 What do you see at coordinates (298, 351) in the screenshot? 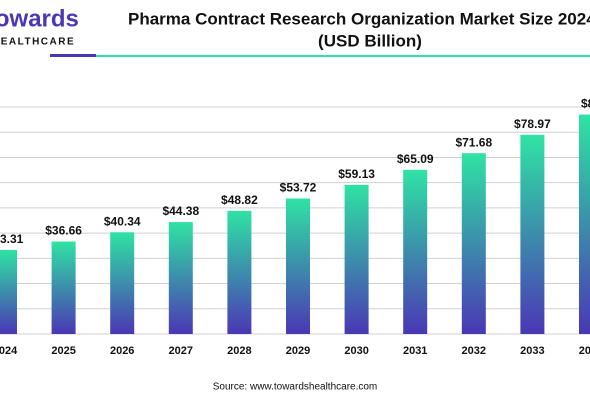
I see `x-tick-label: 2029` at bounding box center [298, 351].